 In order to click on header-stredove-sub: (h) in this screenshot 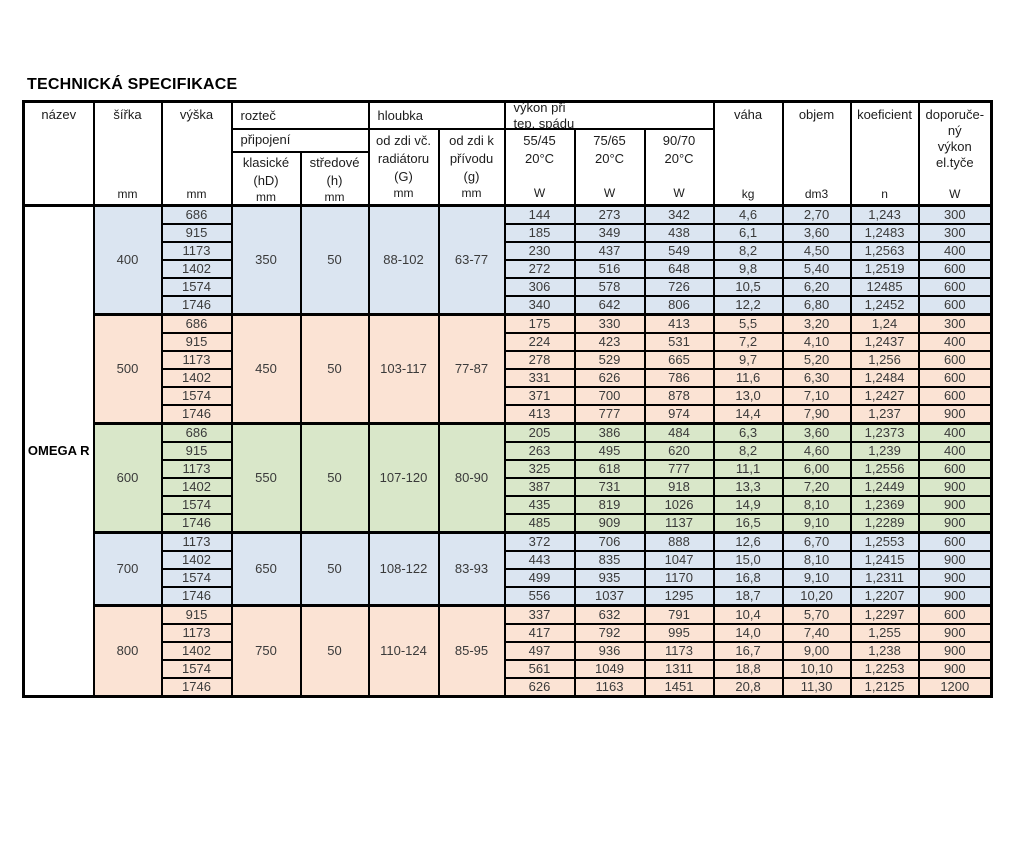, I will do `click(334, 180)`.